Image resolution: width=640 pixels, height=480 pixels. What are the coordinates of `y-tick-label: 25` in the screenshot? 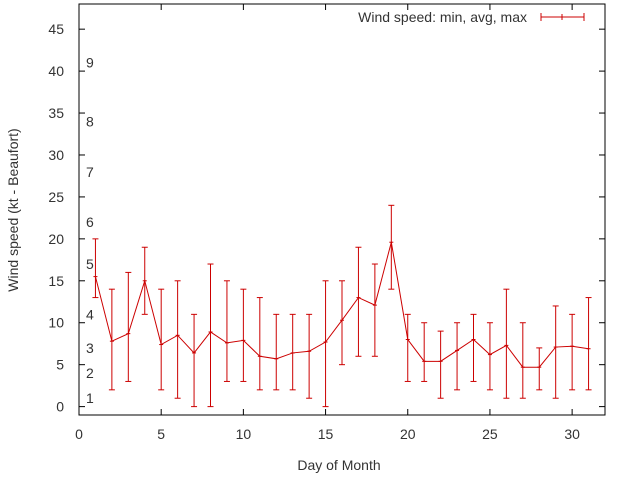 It's located at (56, 197).